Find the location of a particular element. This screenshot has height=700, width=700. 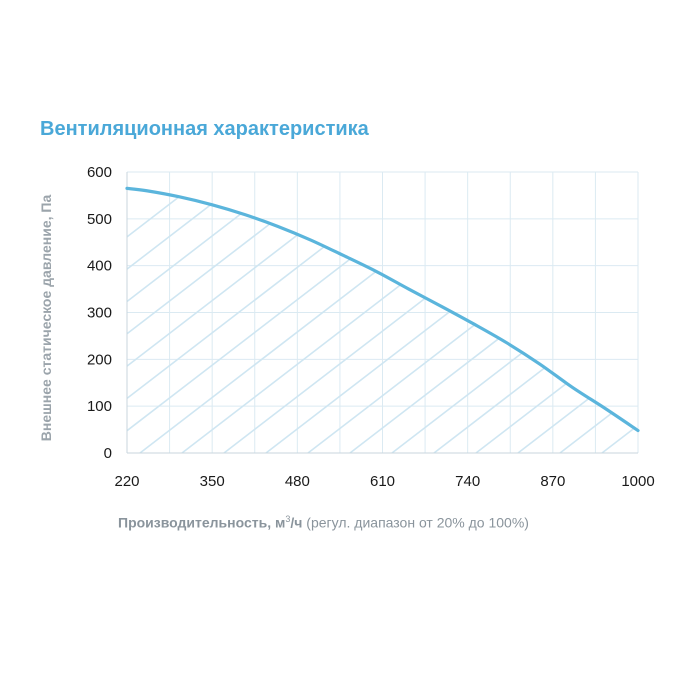

y-tick-label: 0 is located at coordinates (108, 453).